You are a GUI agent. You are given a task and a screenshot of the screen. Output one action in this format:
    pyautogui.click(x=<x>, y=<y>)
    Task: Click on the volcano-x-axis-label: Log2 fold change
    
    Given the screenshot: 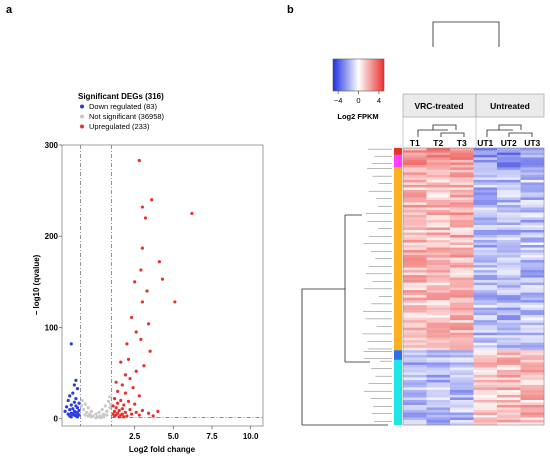 What is the action you would take?
    pyautogui.click(x=162, y=449)
    